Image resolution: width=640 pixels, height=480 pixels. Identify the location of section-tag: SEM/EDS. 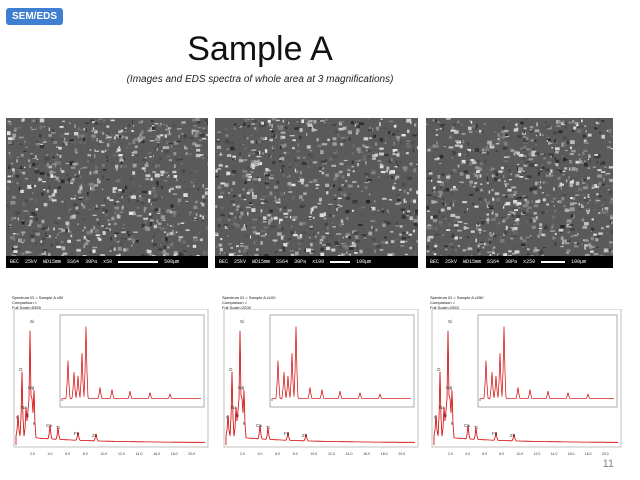
(35, 16).